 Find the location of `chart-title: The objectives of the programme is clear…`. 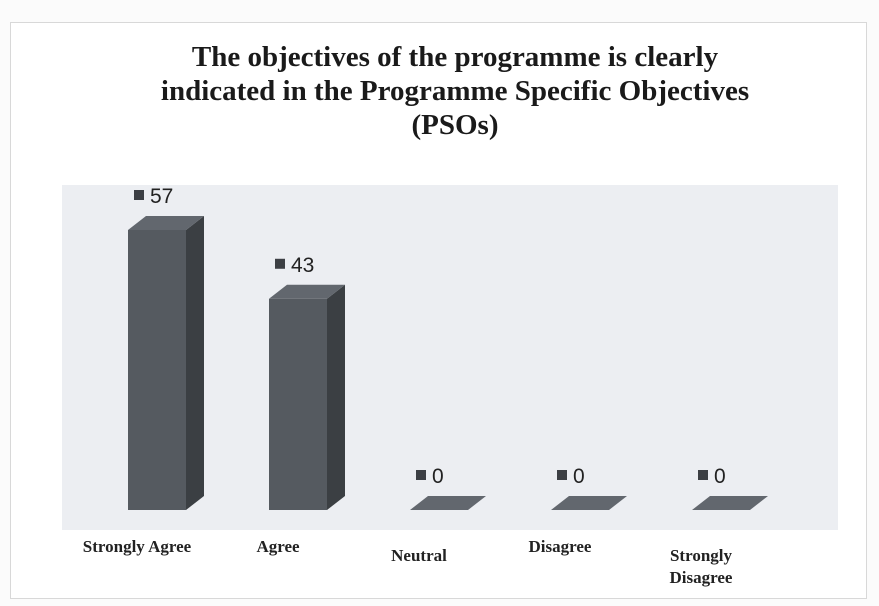

chart-title: The objectives of the programme is clear… is located at coordinates (455, 91).